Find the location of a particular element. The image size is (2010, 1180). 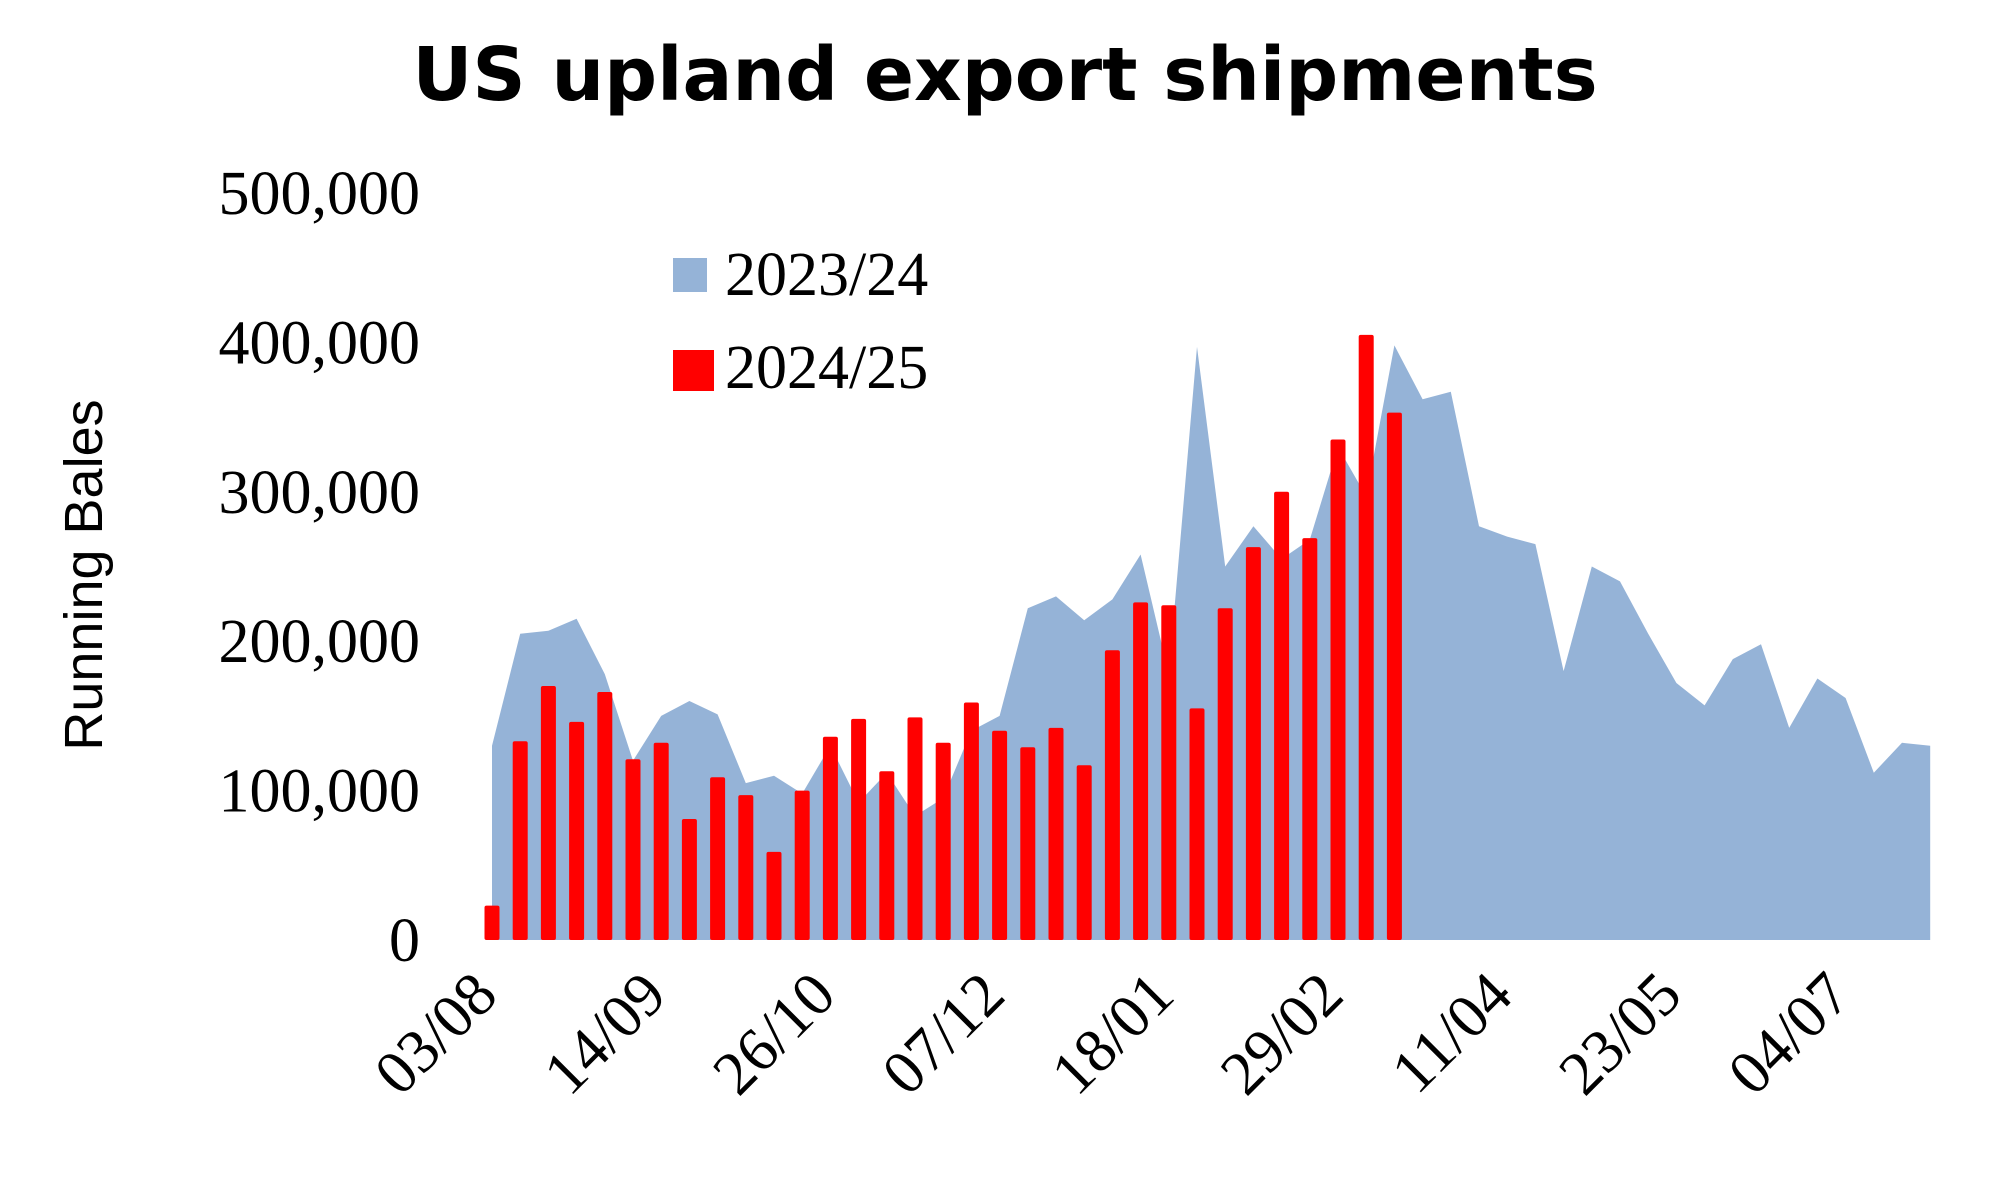

y-tick-labels: 0 100,000 200,000 300,000 400,000 500,000 is located at coordinates (320, 567).